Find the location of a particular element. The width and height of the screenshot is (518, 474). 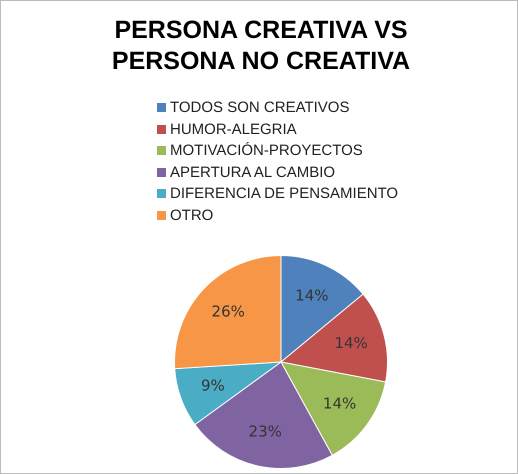

legend-label: MOTIVACIÓN-PROYECTOS is located at coordinates (266, 151).